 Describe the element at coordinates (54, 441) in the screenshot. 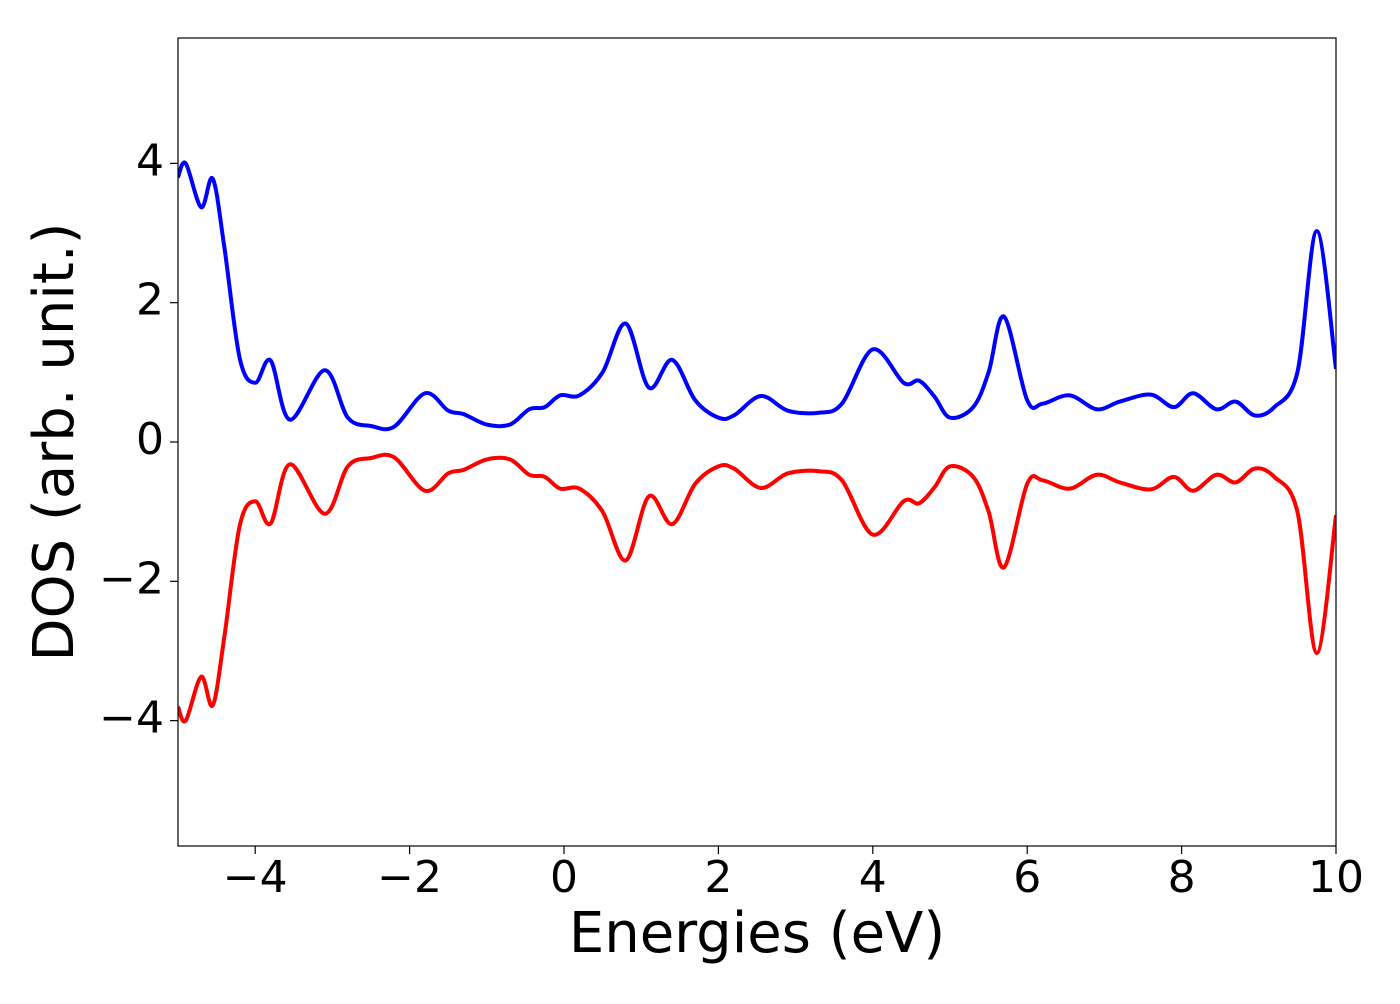

I see `y-axis-label: DOS (arb. unit.)` at that location.